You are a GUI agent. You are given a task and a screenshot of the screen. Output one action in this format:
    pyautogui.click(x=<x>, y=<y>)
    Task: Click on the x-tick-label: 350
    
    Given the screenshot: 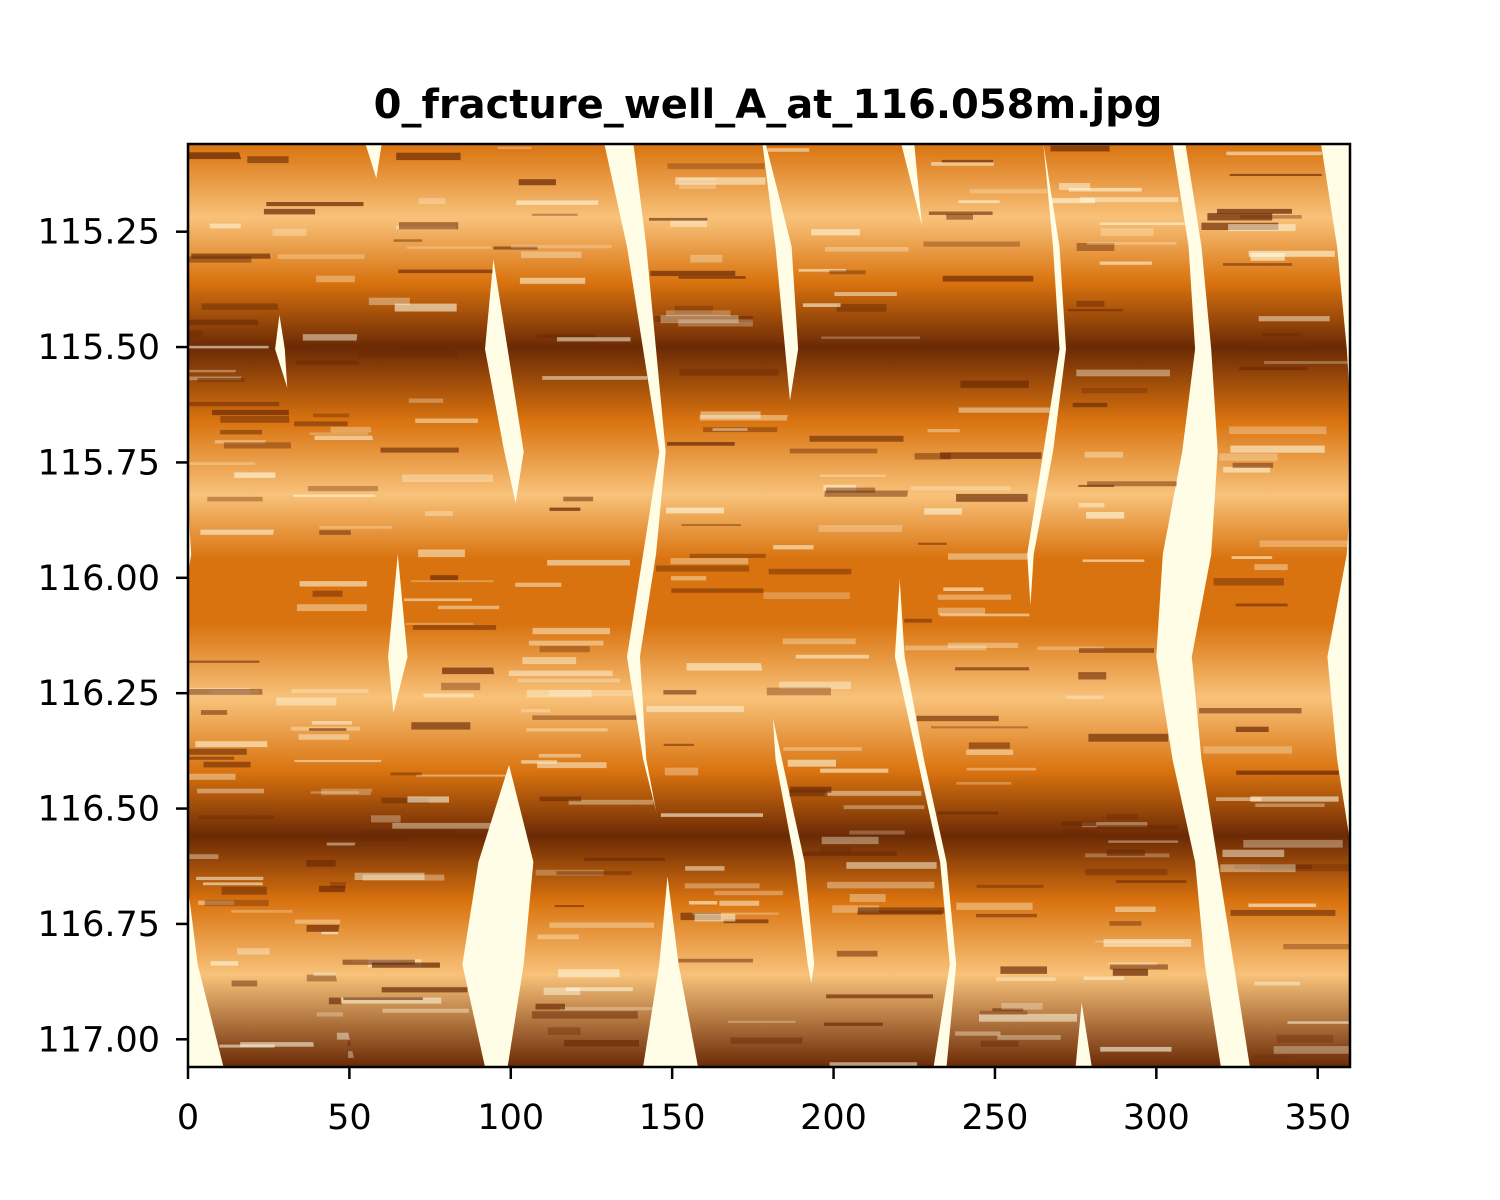 What is the action you would take?
    pyautogui.click(x=1317, y=1118)
    